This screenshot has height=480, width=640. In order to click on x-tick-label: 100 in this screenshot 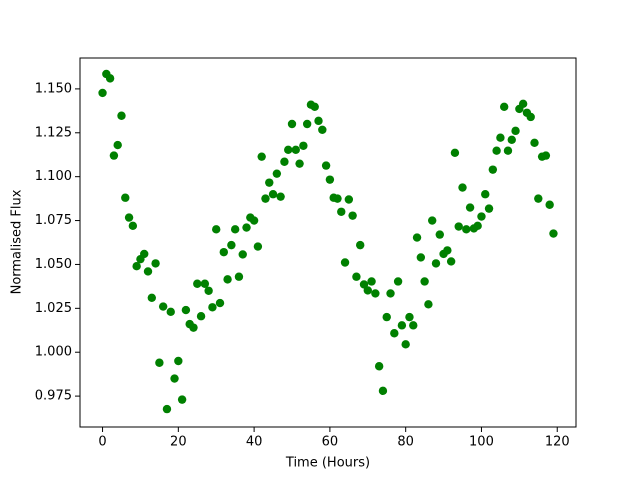, I will do `click(481, 442)`.